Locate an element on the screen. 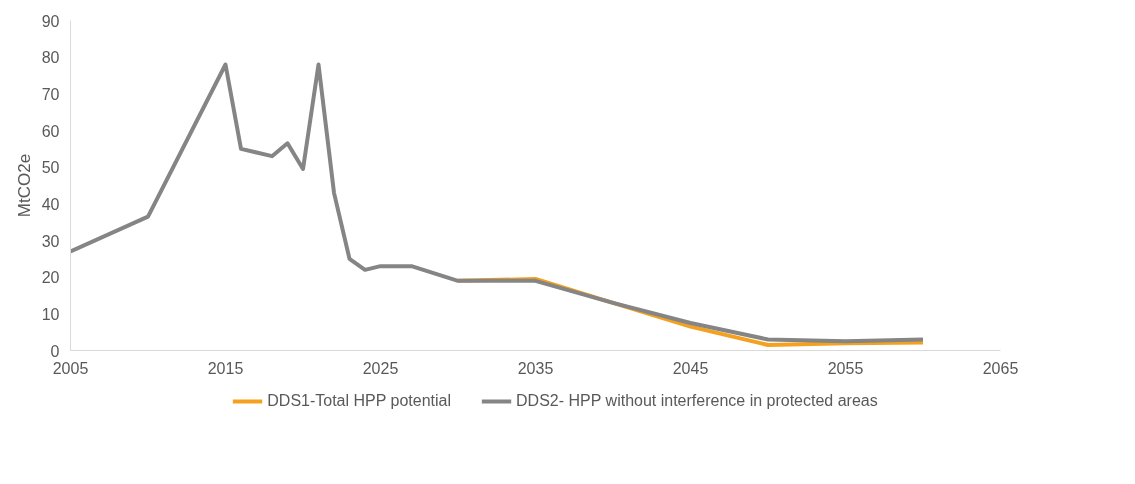 The height and width of the screenshot is (484, 1135). x-tick-label: 2035 is located at coordinates (535, 368).